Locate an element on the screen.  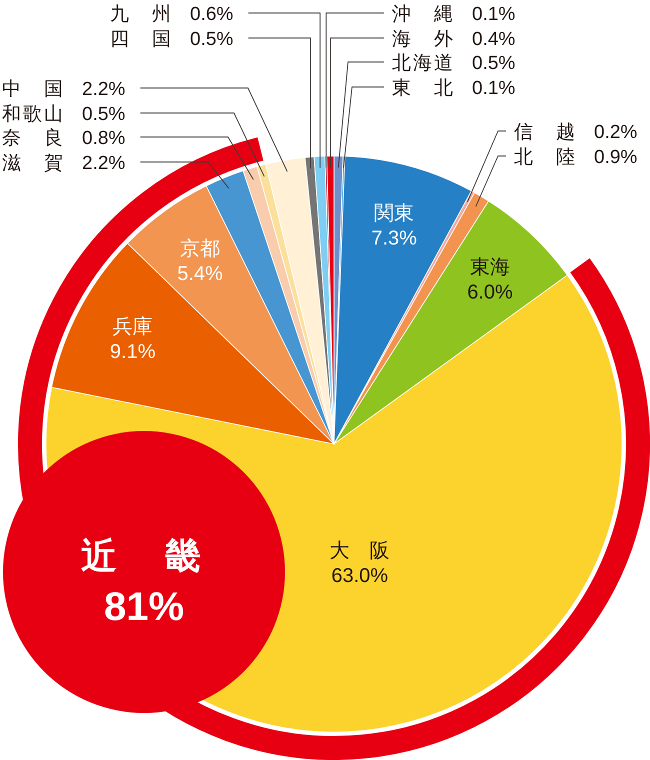
data-label: 5.4% is located at coordinates (200, 274).